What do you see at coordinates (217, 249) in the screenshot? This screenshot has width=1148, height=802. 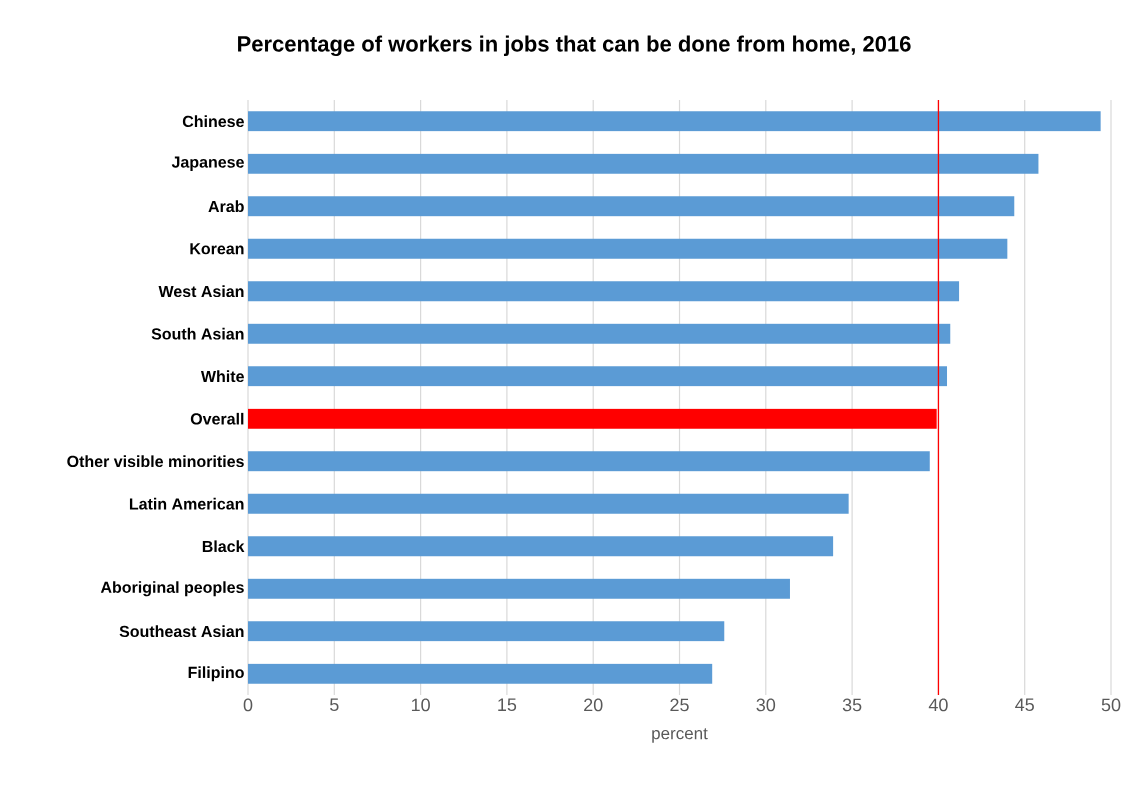 I see `y-tick-label: Korean` at bounding box center [217, 249].